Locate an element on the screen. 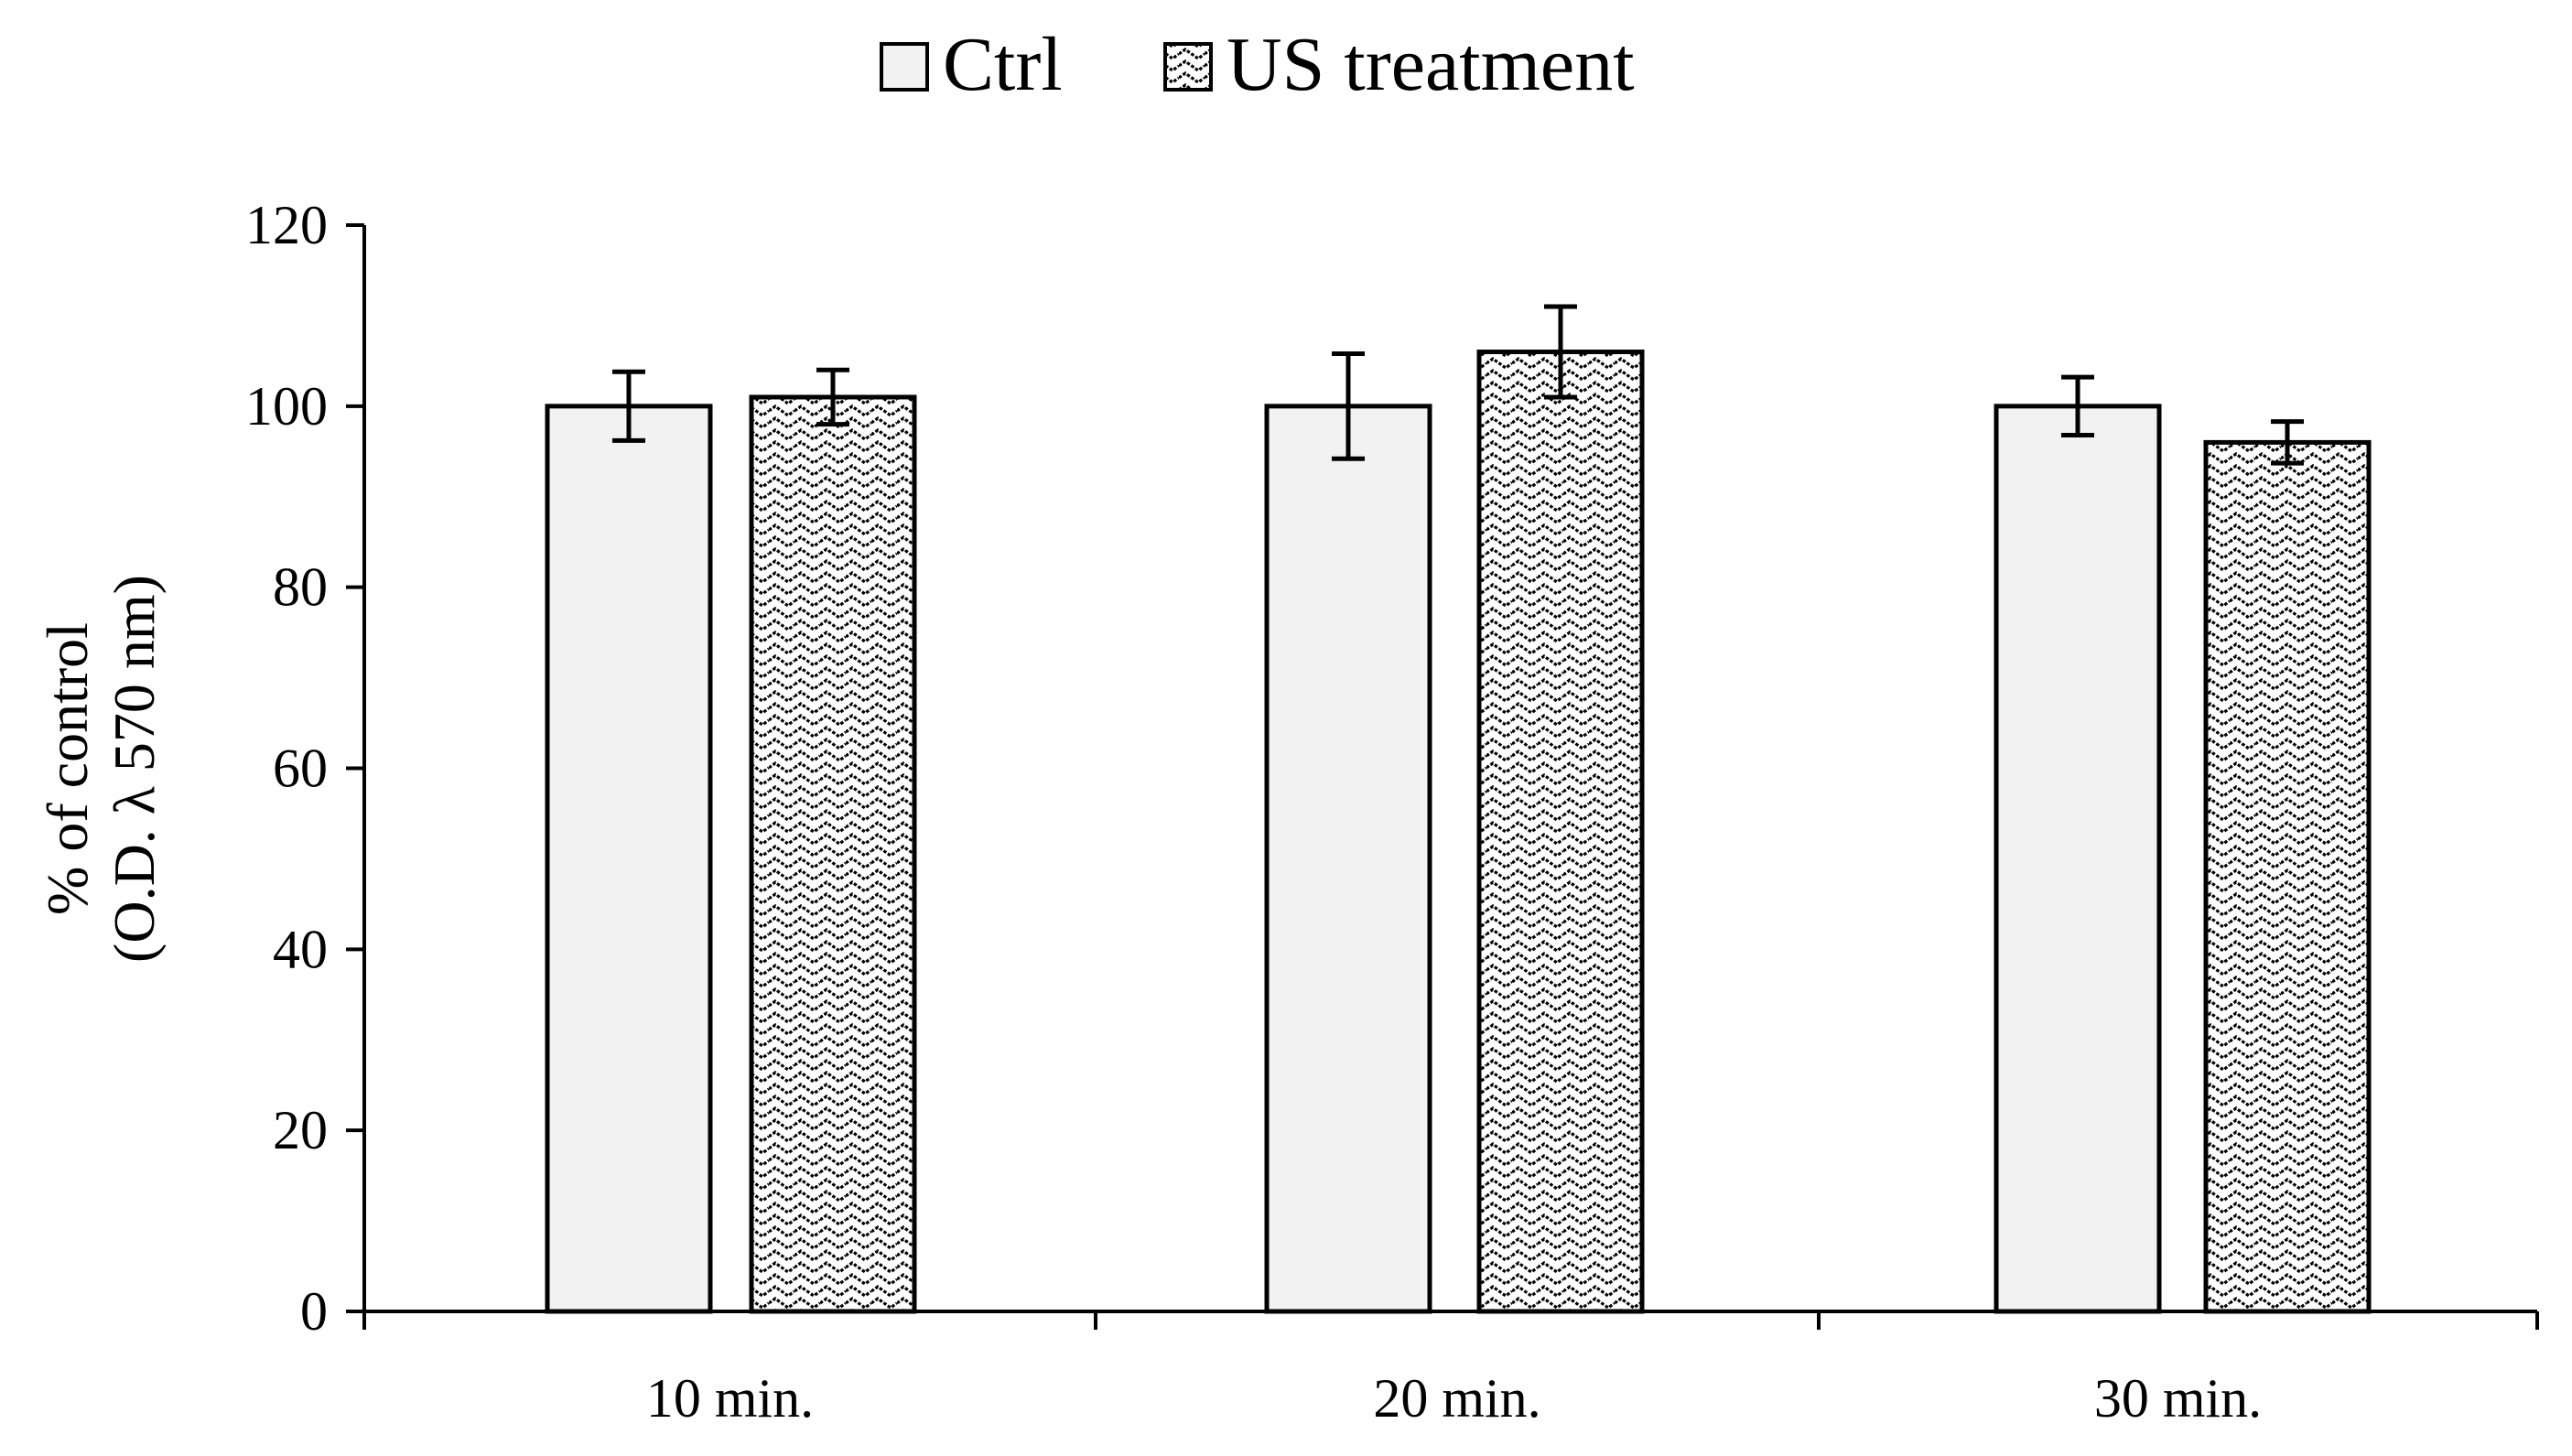  y-tick-label: 100 is located at coordinates (286, 406).